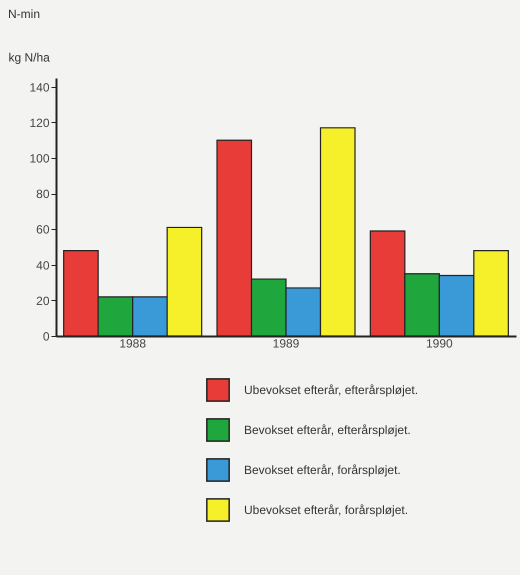  Describe the element at coordinates (326, 510) in the screenshot. I see `legend-label: Ubevokset efterår, forårspløjet.` at that location.